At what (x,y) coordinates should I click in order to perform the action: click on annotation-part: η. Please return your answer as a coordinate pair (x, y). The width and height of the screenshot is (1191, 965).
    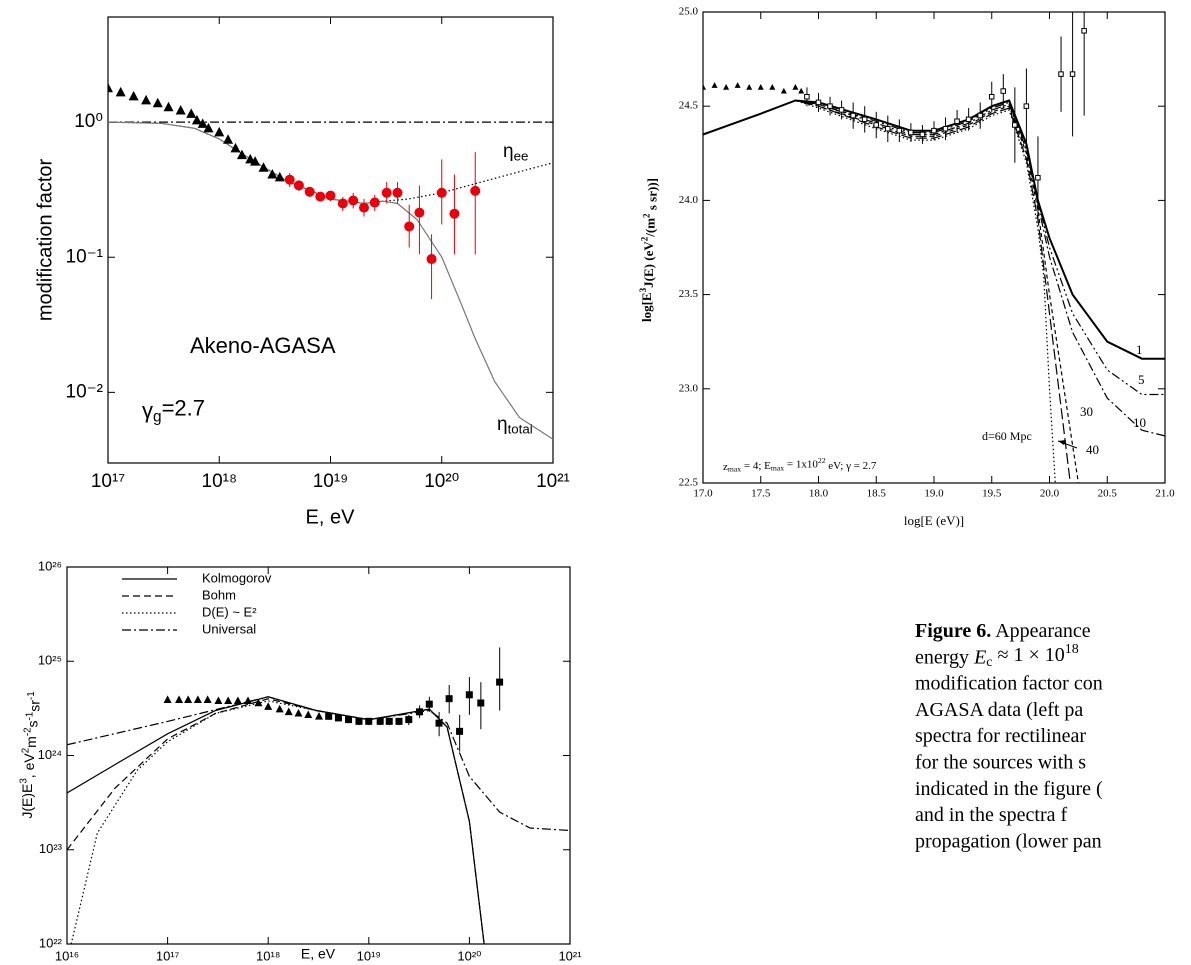
    Looking at the image, I should click on (508, 151).